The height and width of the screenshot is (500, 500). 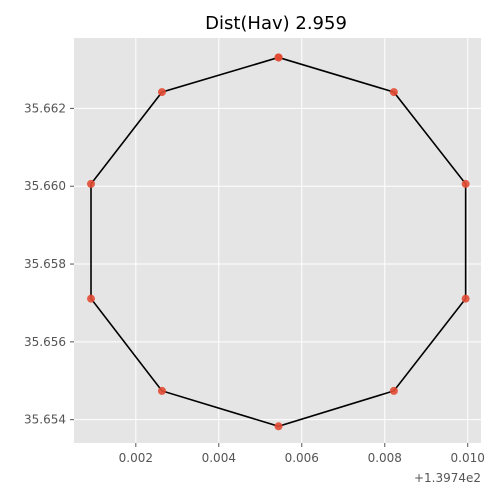 What do you see at coordinates (45, 342) in the screenshot?
I see `y-tick-label-1: 35.656` at bounding box center [45, 342].